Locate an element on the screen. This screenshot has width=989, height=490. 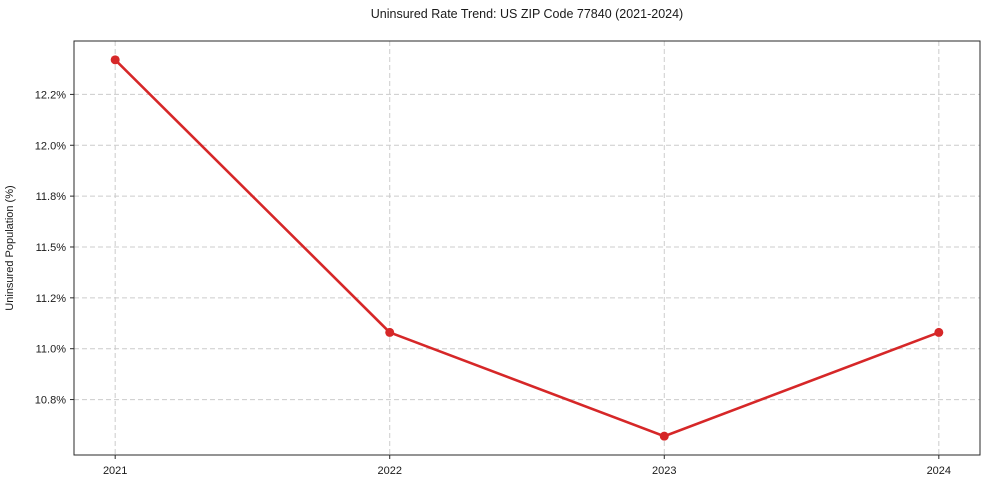
x-tick-label: 2022 is located at coordinates (389, 471).